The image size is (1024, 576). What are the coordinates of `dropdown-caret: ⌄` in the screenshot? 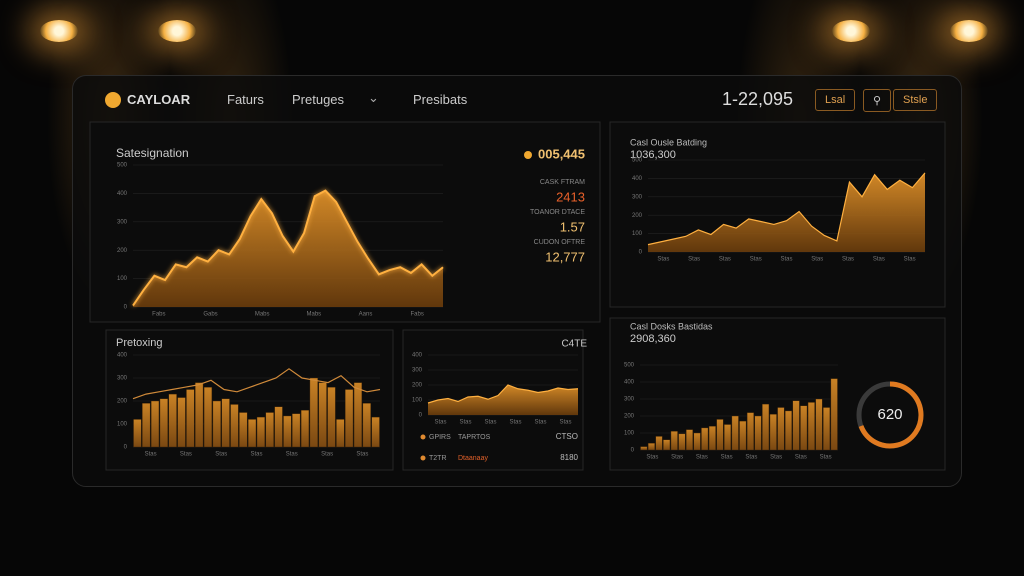 It's located at (373, 97).